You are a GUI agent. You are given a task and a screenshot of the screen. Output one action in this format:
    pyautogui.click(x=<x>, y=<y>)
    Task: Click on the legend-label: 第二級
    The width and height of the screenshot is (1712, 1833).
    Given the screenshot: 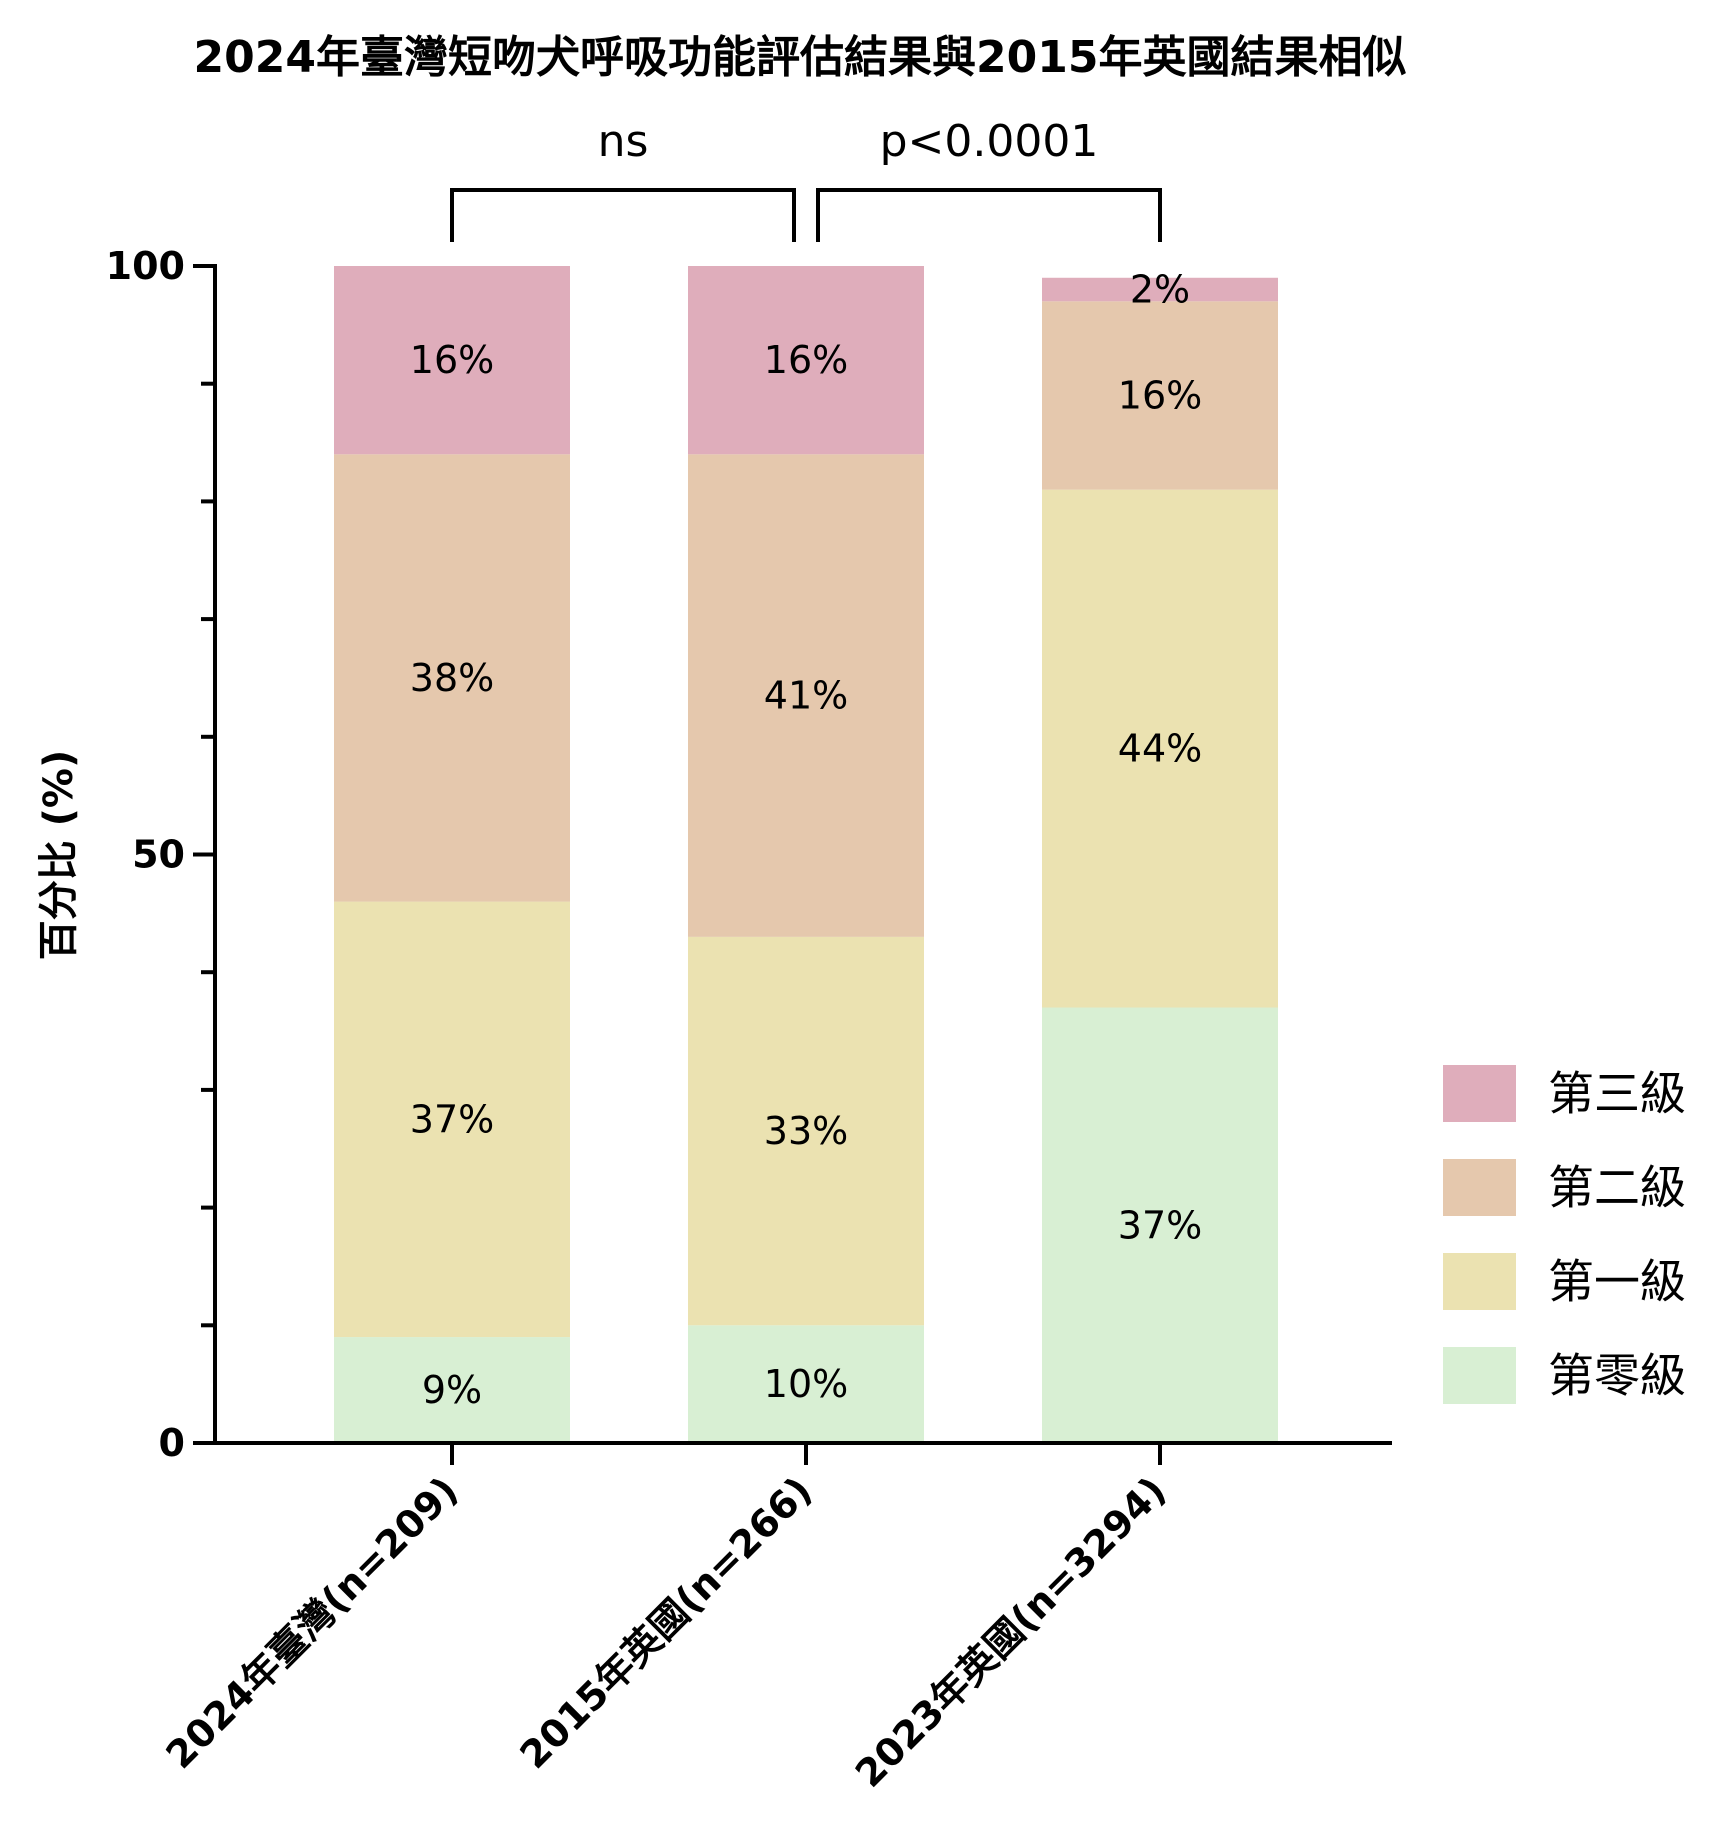 What is the action you would take?
    pyautogui.click(x=1617, y=1188)
    